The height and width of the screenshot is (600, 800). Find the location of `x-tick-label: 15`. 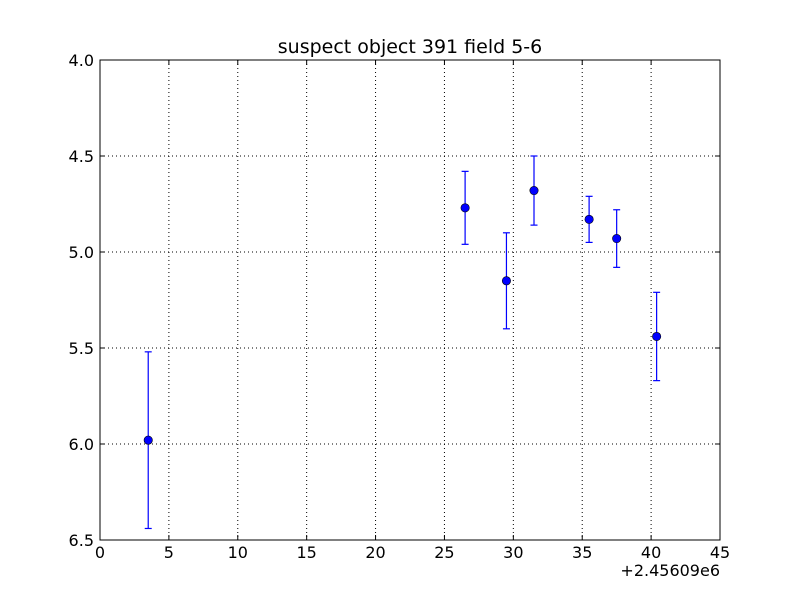

x-tick-label: 15 is located at coordinates (306, 552).